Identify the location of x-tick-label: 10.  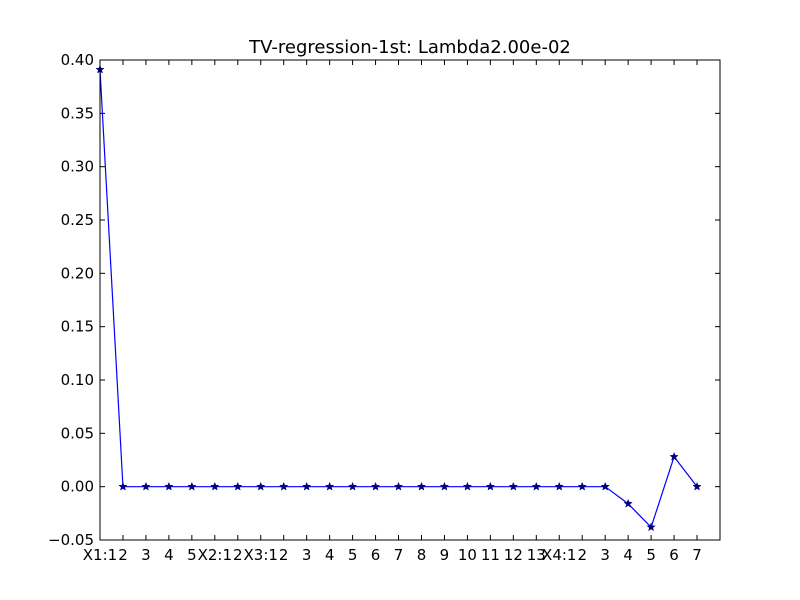
(467, 555).